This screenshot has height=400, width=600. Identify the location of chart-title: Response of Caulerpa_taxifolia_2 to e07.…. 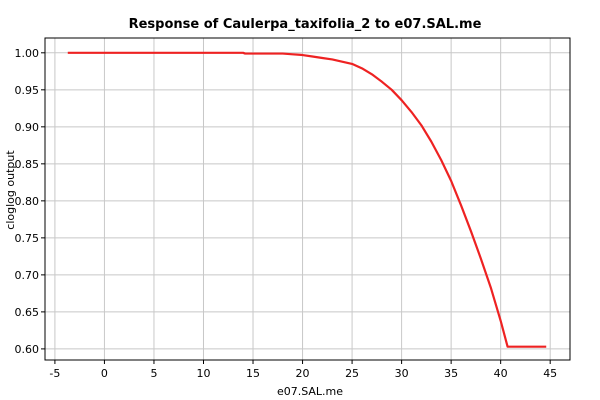
(305, 24).